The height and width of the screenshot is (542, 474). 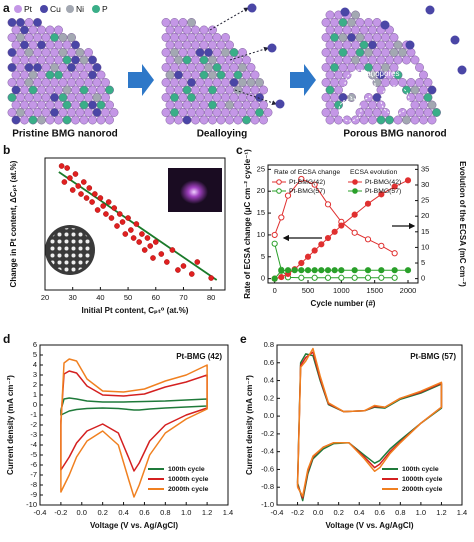 I want to click on y2-tick-label: 10, so click(x=425, y=246).